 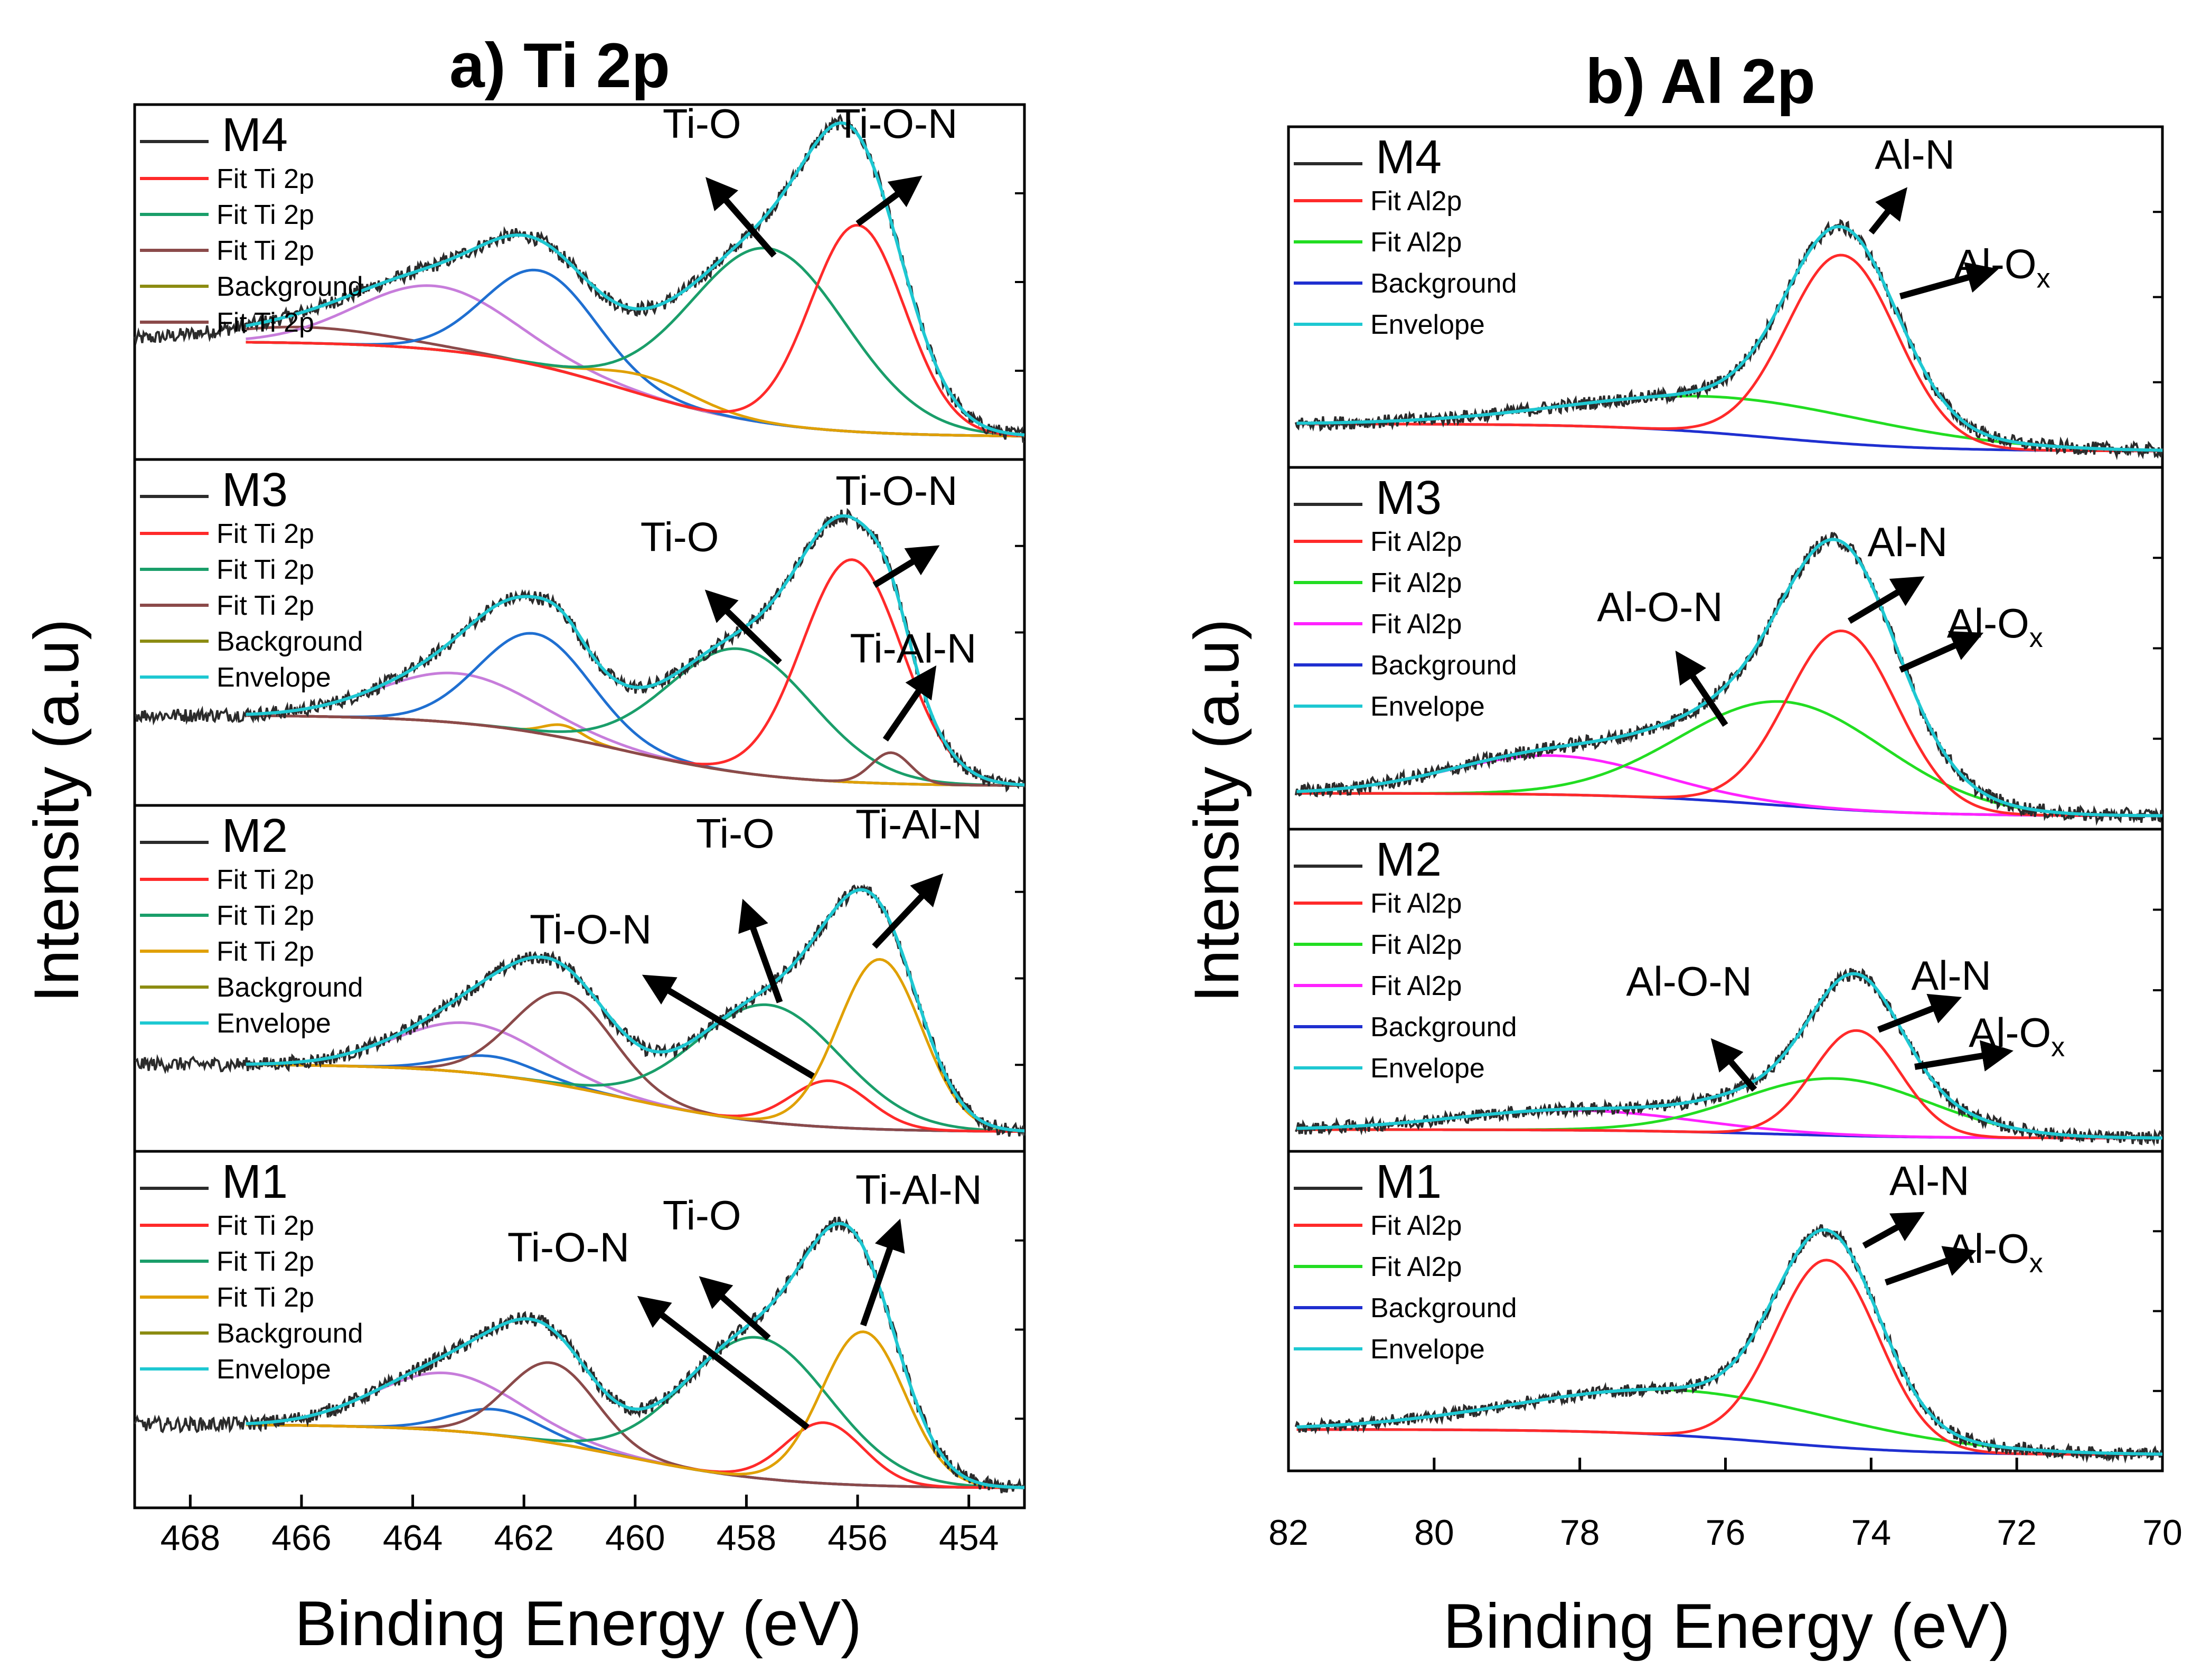 I want to click on sample-label: M4, so click(x=1409, y=157).